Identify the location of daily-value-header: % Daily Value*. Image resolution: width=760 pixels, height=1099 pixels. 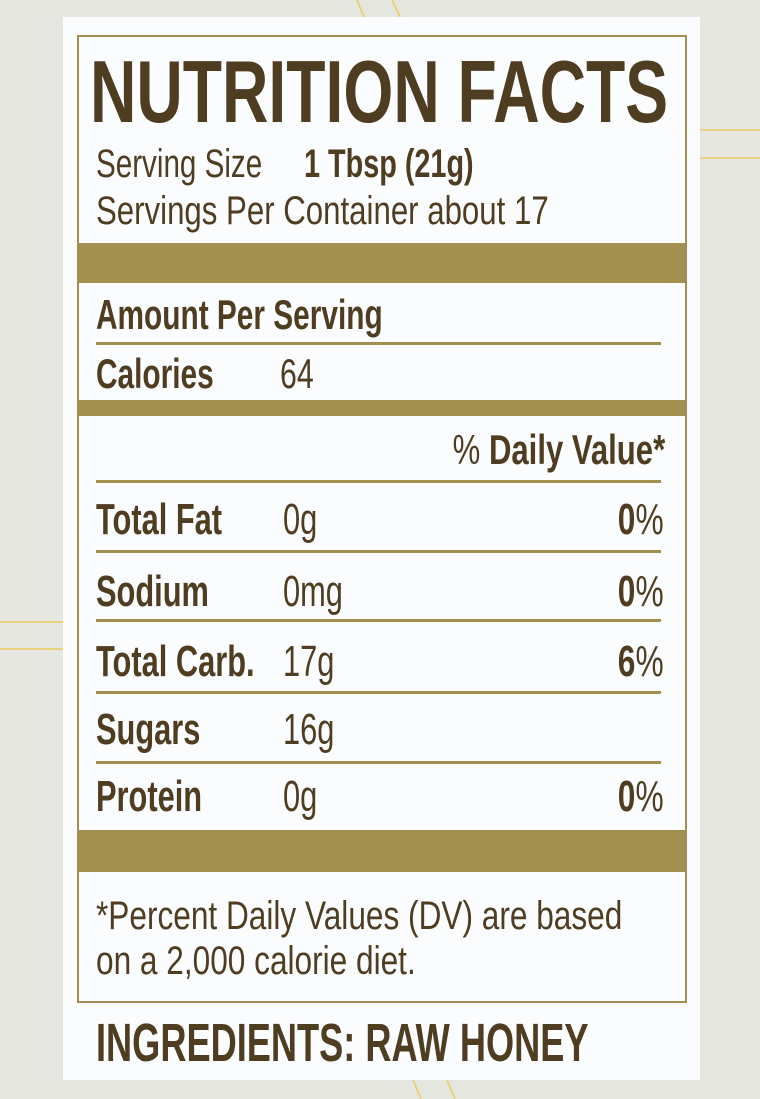
(558, 450).